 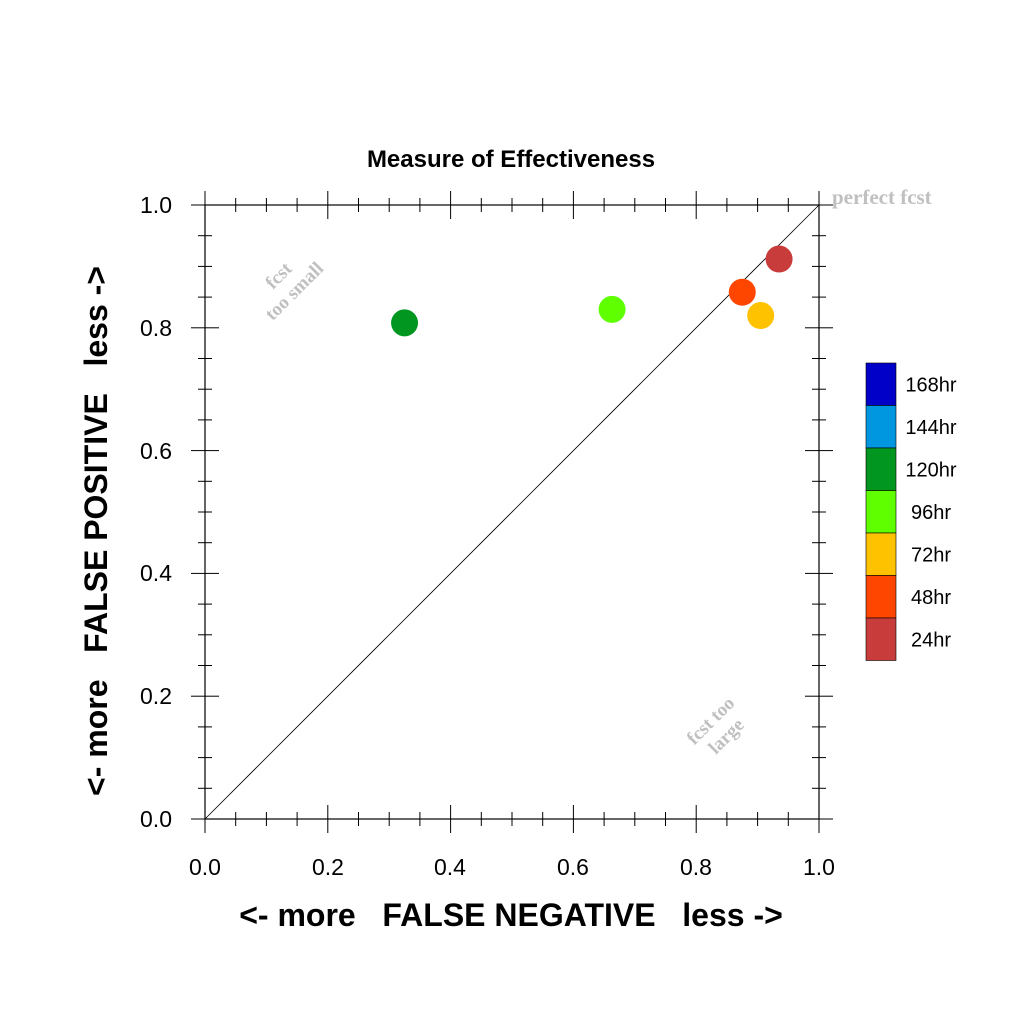 What do you see at coordinates (881, 554) in the screenshot?
I see `legend-swatch-72hr` at bounding box center [881, 554].